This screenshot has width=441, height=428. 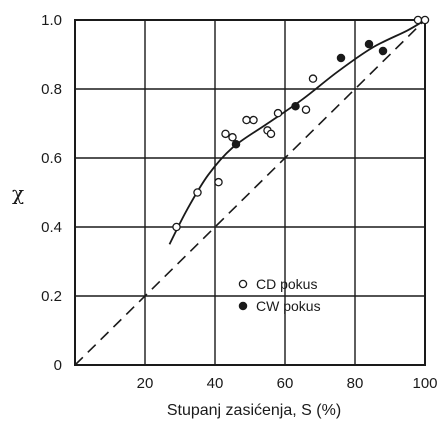 I want to click on y-tick-label: 0.4, so click(x=51, y=227).